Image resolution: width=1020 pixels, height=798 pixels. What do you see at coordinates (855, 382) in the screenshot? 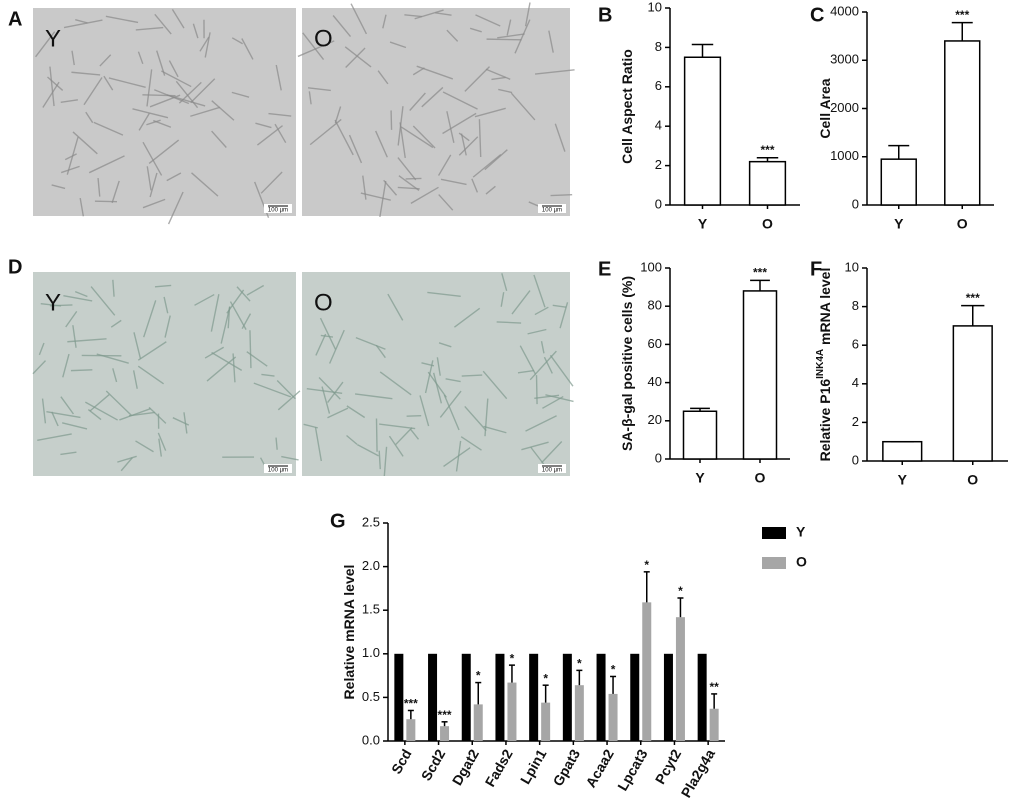
I see `y-tick-label: 4` at bounding box center [855, 382].